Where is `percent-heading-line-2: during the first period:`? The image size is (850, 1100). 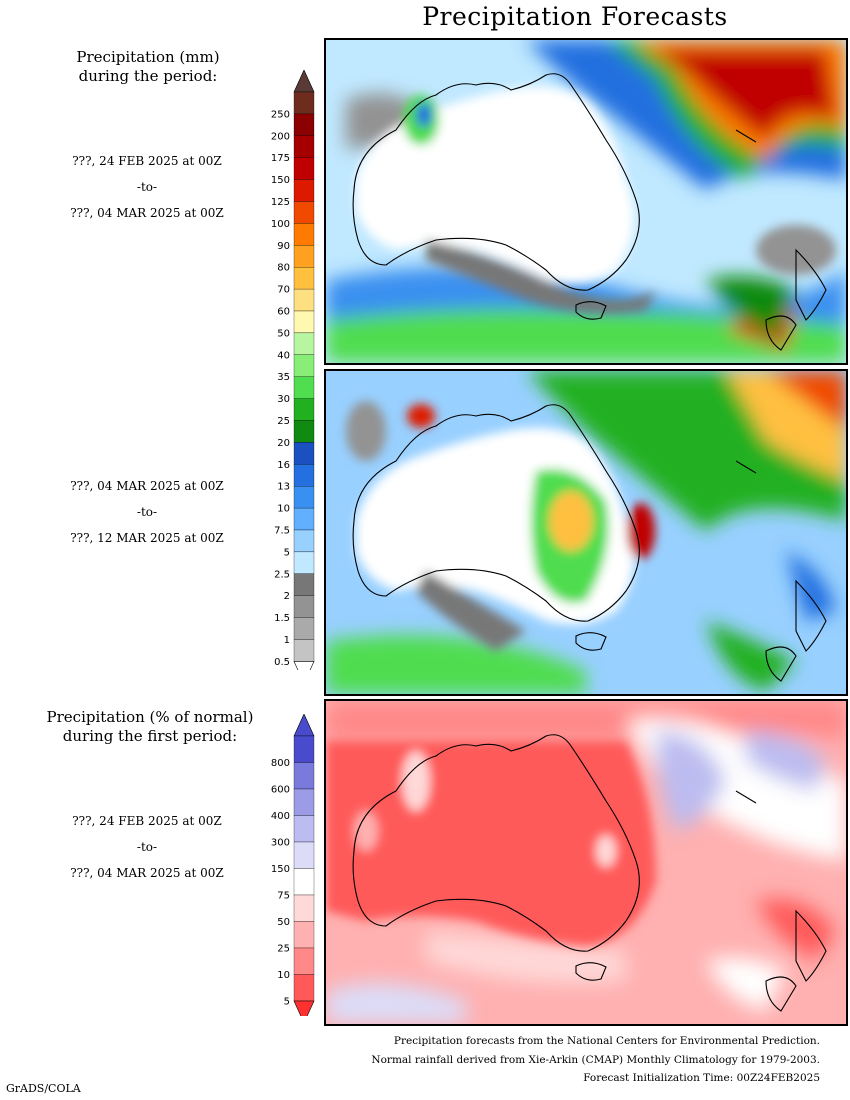 percent-heading-line-2: during the first period: is located at coordinates (150, 736).